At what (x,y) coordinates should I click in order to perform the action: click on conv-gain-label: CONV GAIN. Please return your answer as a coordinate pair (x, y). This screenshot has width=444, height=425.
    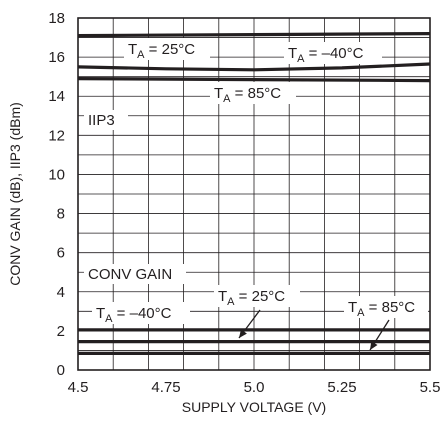
    Looking at the image, I should click on (130, 274).